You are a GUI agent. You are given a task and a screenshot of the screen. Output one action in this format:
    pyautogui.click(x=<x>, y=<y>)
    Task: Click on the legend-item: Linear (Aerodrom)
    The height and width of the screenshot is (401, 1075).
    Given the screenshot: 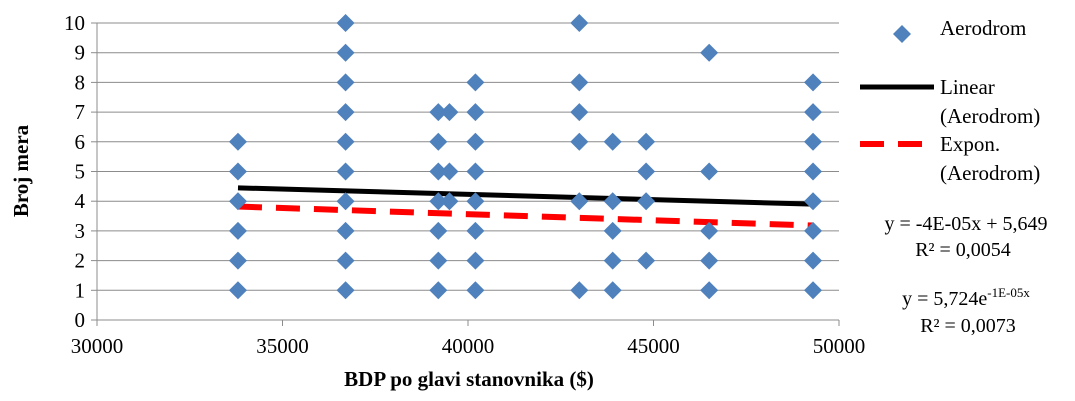 What is the action you would take?
    pyautogui.click(x=950, y=101)
    